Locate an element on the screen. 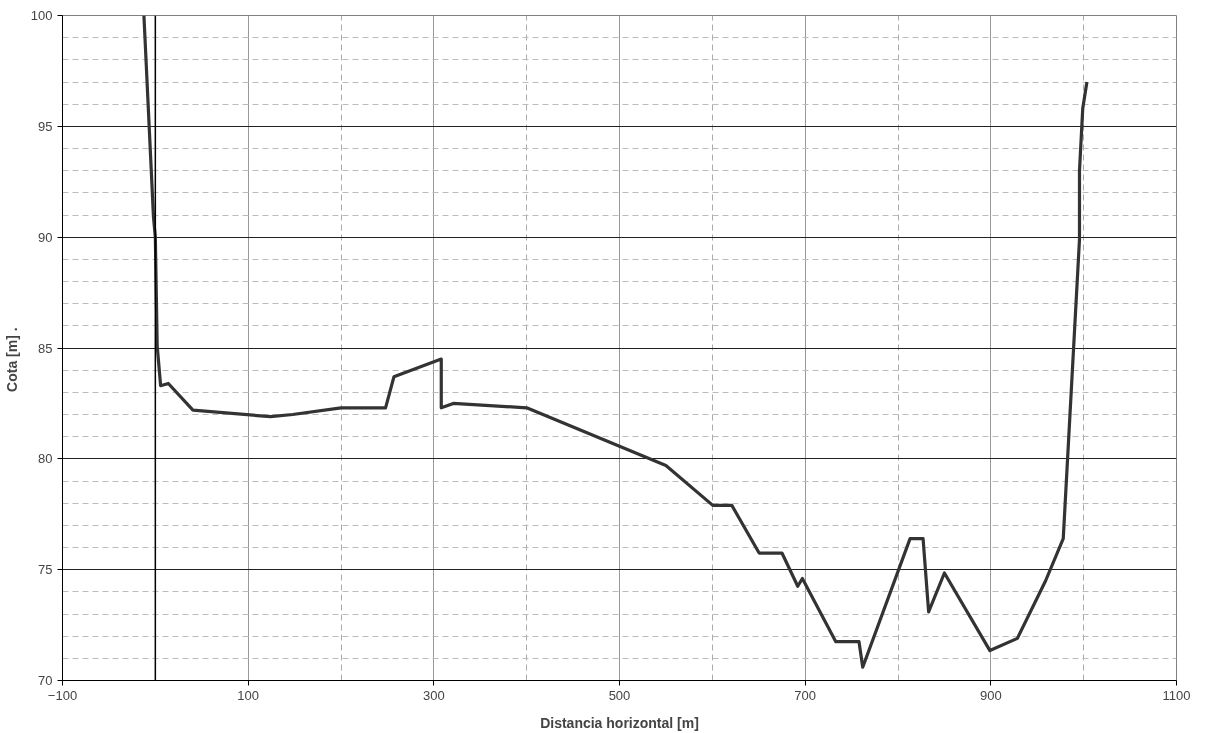 Image resolution: width=1209 pixels, height=733 pixels. y-tick-label: 100 is located at coordinates (41, 15).